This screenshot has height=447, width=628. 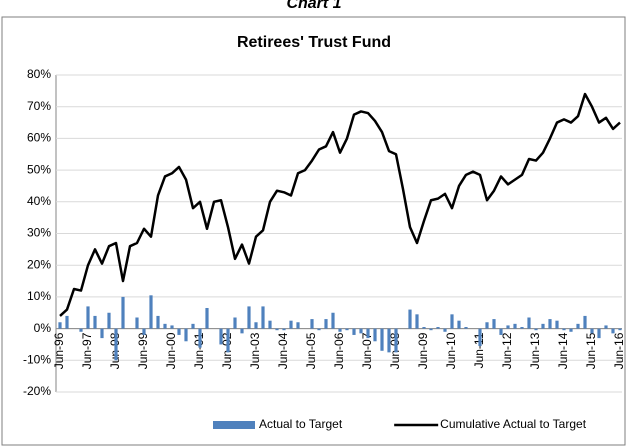 What do you see at coordinates (39, 138) in the screenshot?
I see `y-tick-label: 60%` at bounding box center [39, 138].